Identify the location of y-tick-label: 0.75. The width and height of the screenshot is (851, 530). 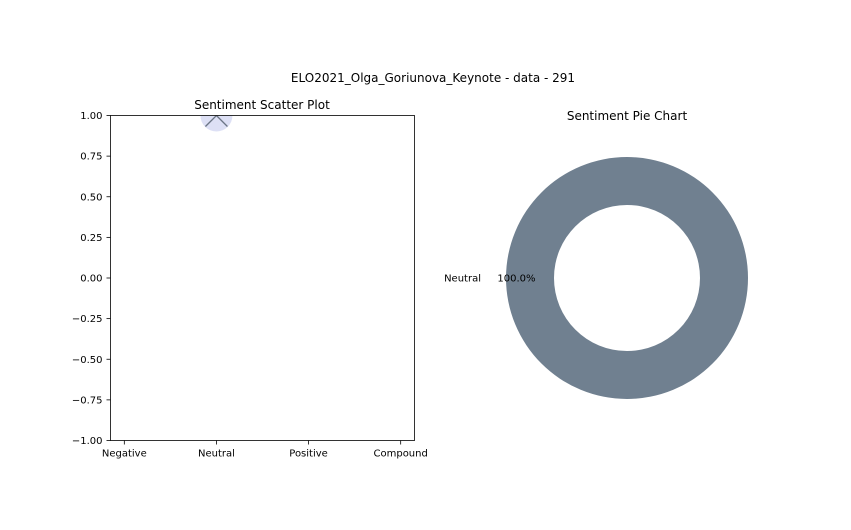
(91, 157).